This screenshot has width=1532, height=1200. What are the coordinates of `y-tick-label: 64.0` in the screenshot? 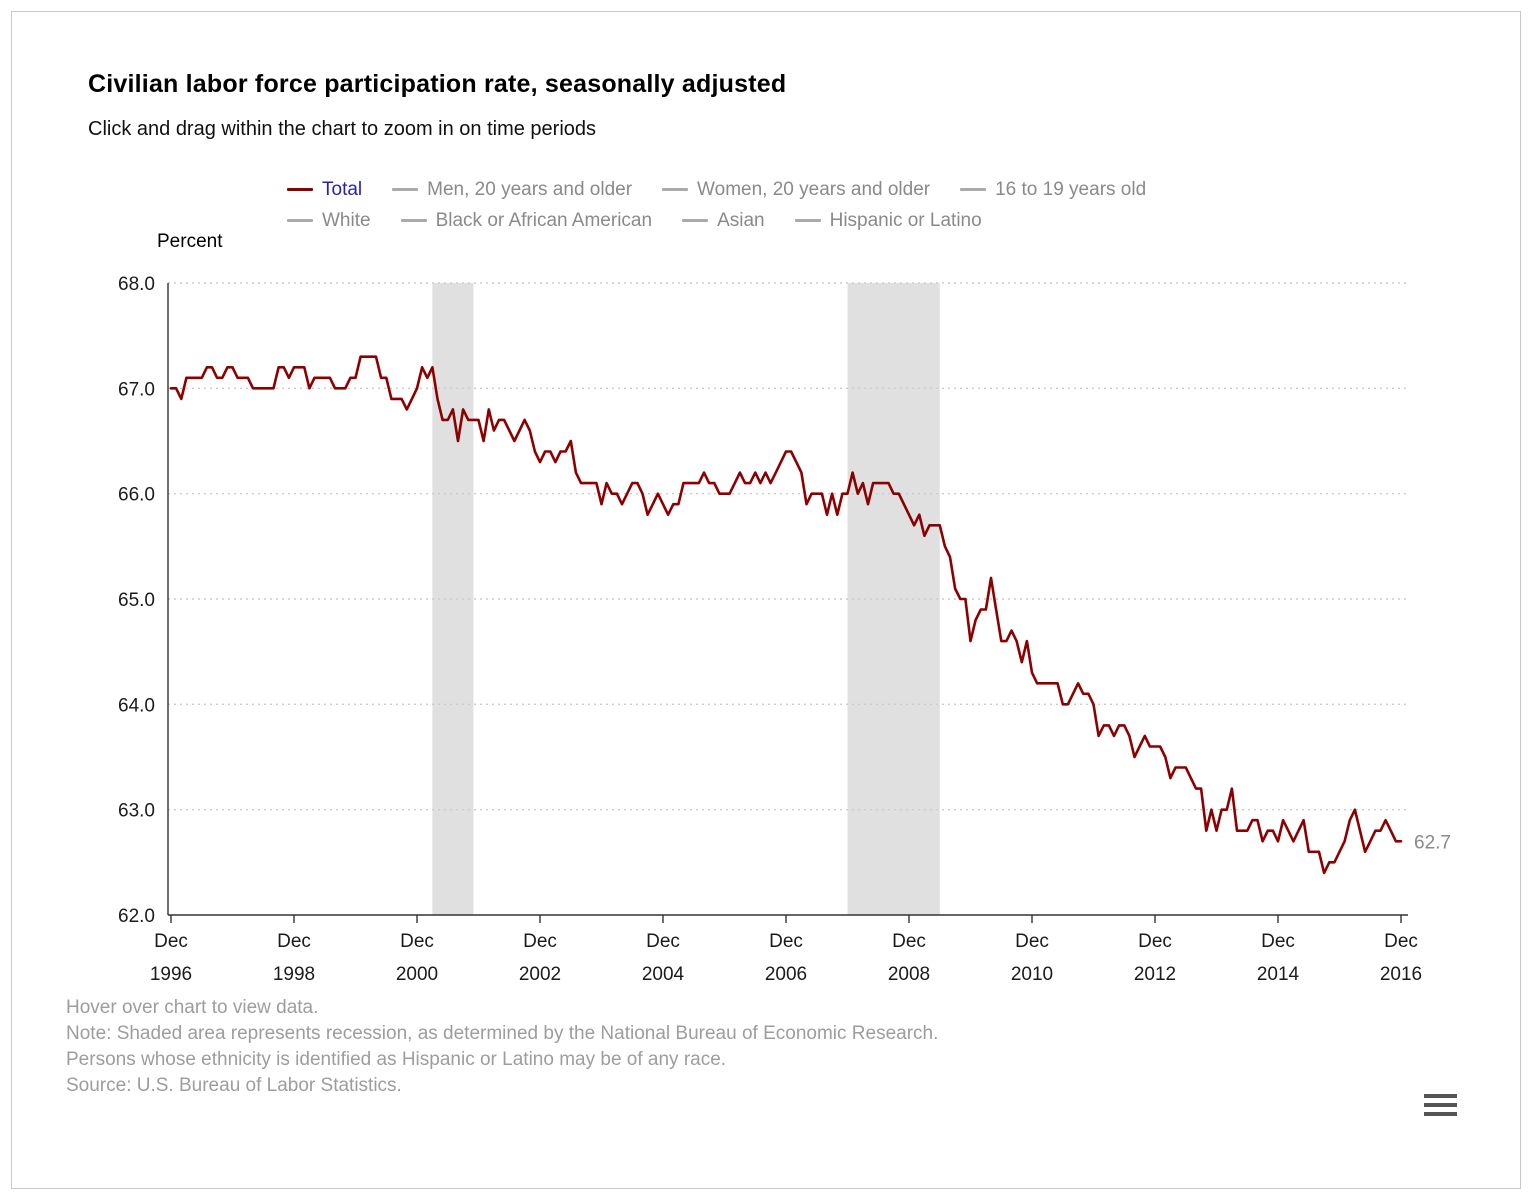 It's located at (136, 705).